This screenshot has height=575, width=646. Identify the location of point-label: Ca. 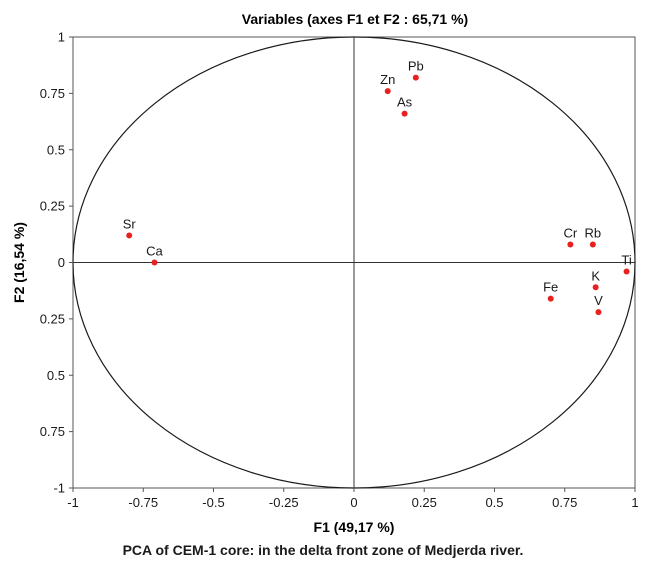
(154, 251).